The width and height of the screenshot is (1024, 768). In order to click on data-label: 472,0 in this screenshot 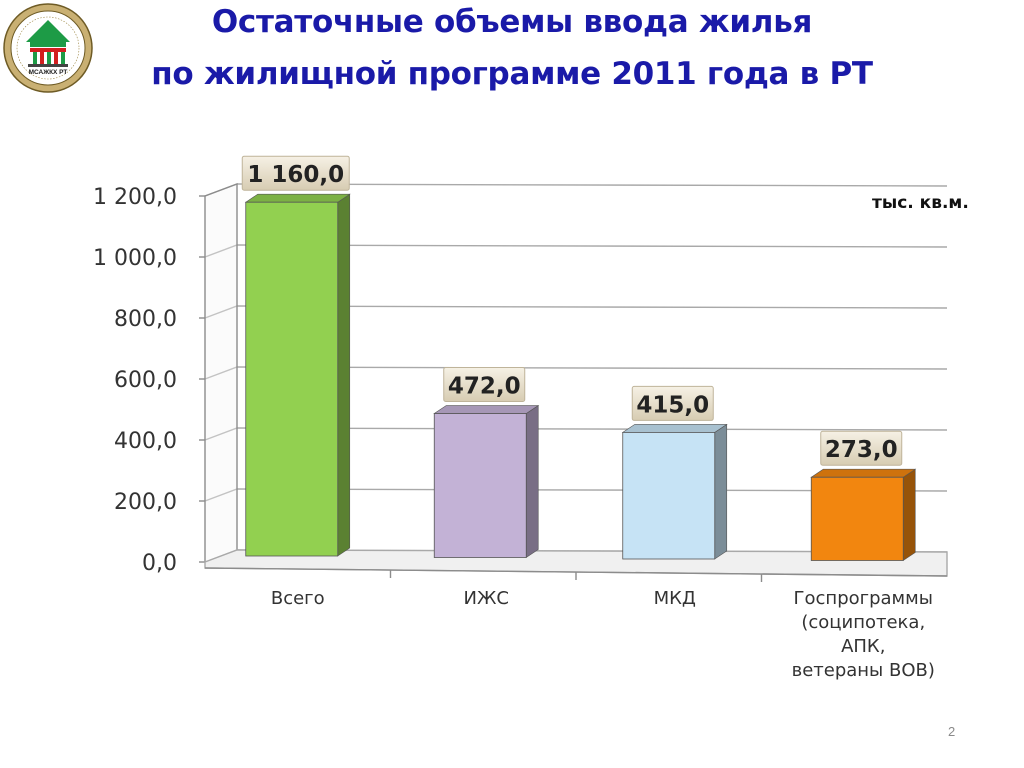, I will do `click(484, 387)`.